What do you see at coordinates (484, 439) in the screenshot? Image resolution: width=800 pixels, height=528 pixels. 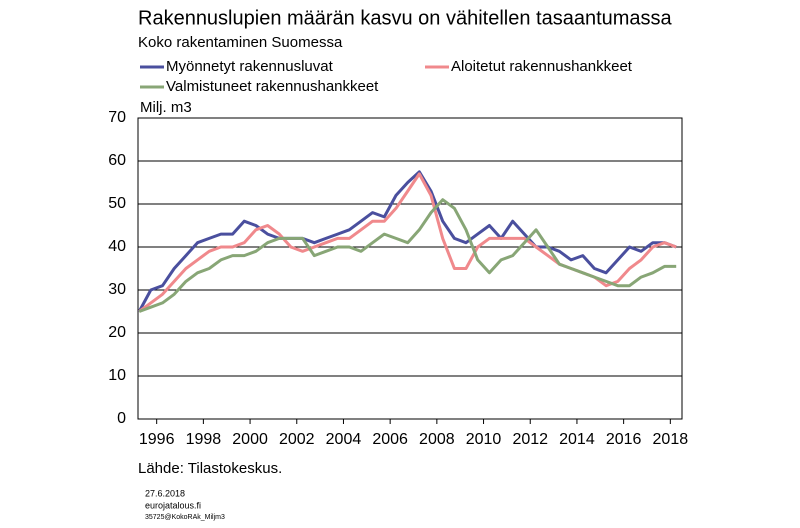 I see `x-tick-label: 2010` at bounding box center [484, 439].